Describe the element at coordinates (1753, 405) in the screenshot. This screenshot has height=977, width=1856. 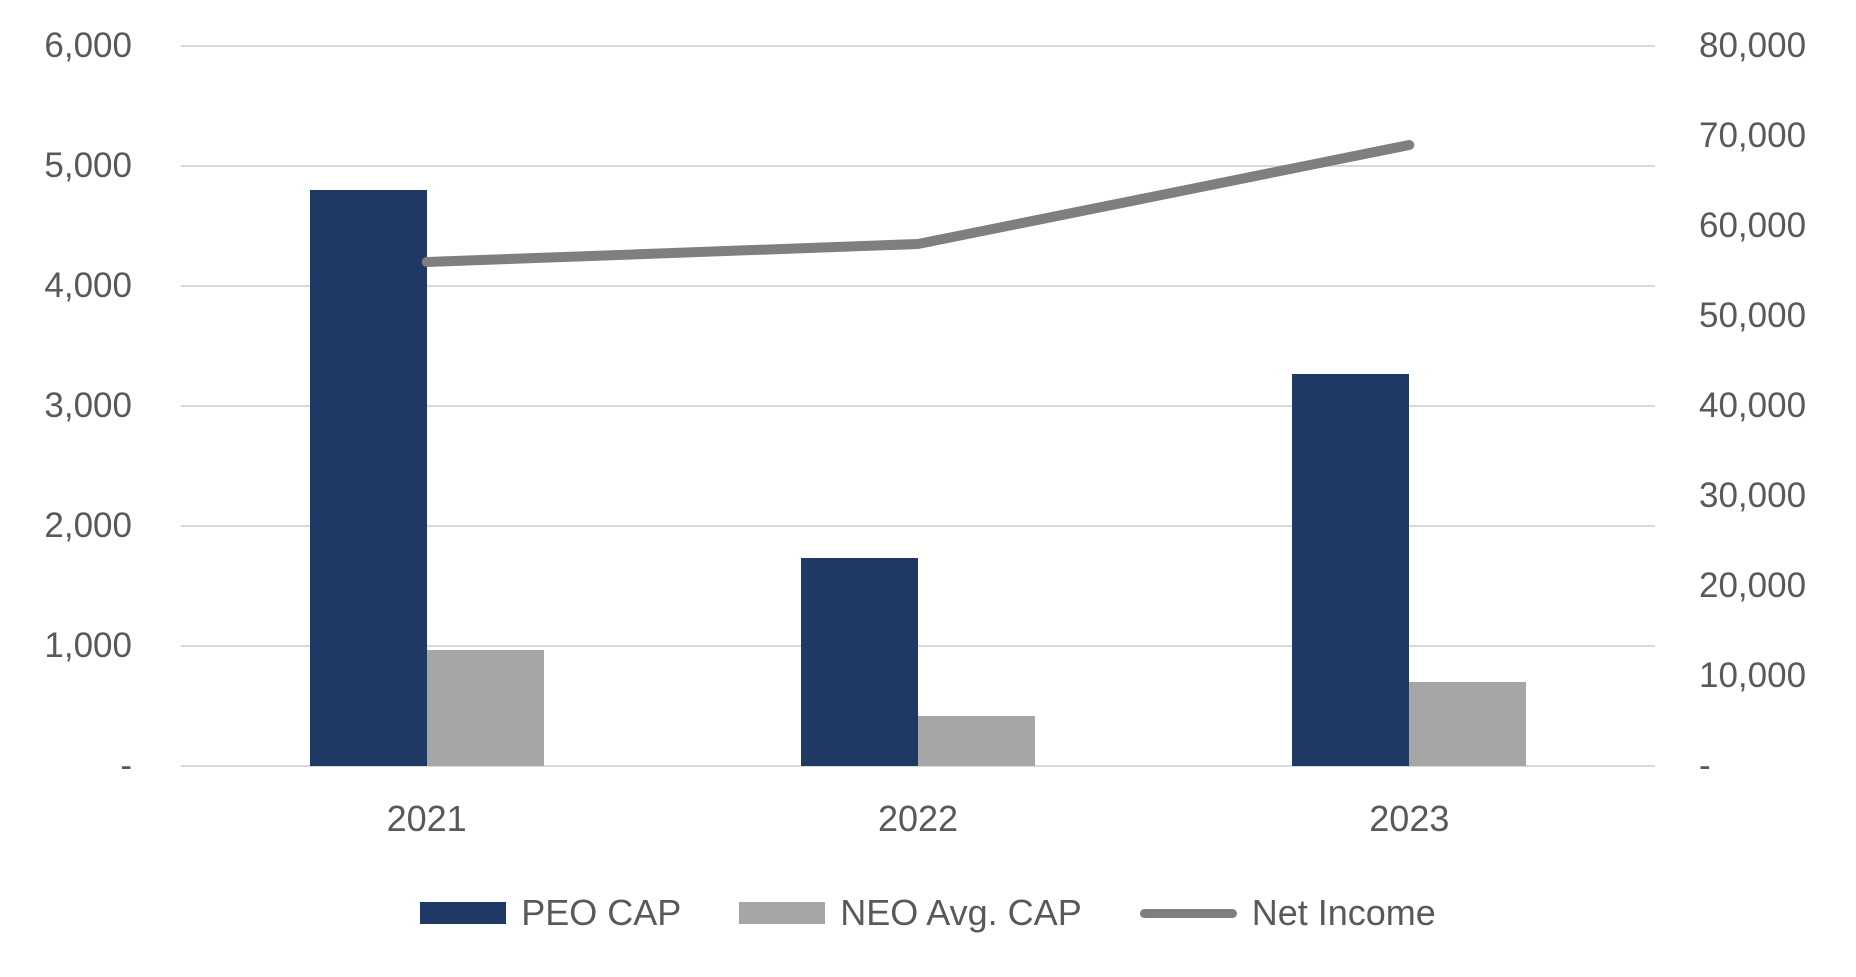
I see `right-axis-tick-label: 40,000` at that location.